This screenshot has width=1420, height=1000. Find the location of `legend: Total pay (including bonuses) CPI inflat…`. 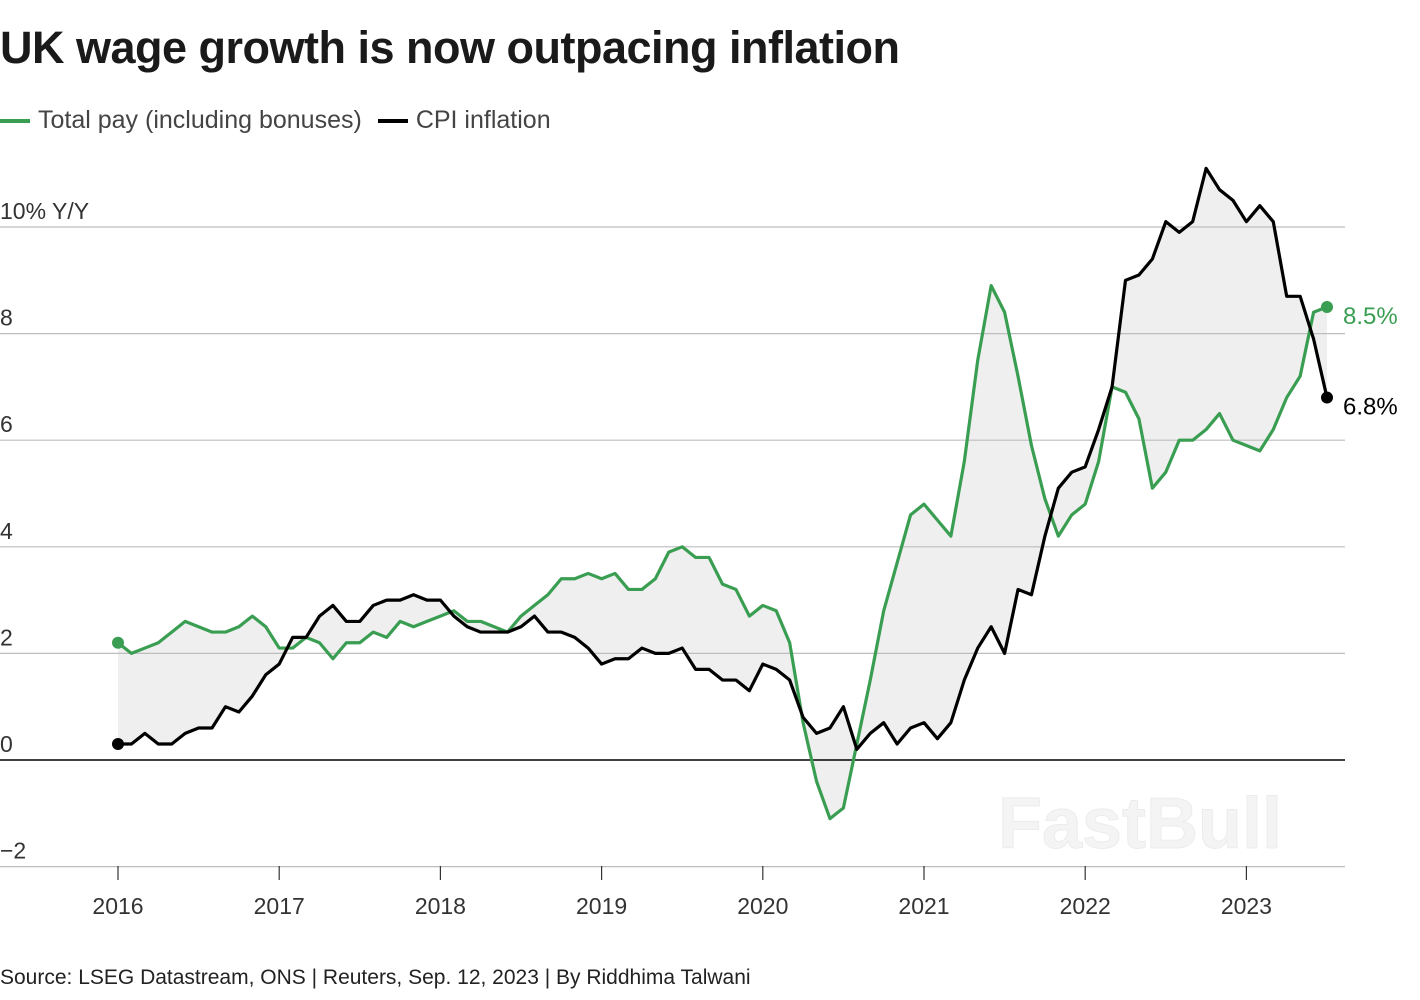

legend: Total pay (including bonuses) CPI inflat… is located at coordinates (283, 120).